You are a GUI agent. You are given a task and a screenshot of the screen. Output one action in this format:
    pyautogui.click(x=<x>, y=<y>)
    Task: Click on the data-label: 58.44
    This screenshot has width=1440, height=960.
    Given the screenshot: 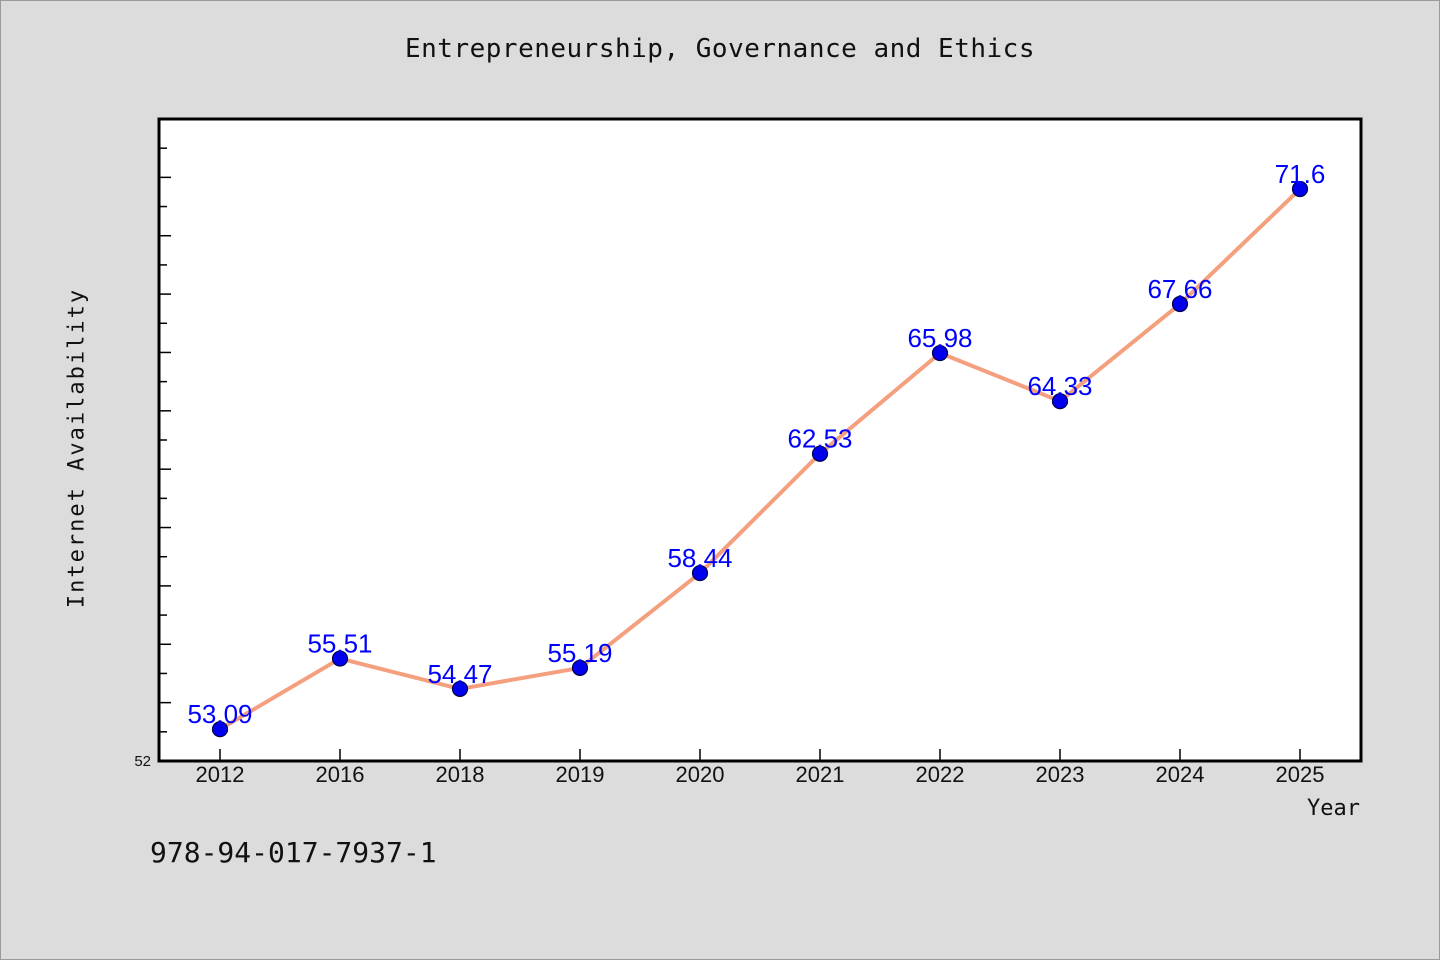 What is the action you would take?
    pyautogui.click(x=699, y=558)
    